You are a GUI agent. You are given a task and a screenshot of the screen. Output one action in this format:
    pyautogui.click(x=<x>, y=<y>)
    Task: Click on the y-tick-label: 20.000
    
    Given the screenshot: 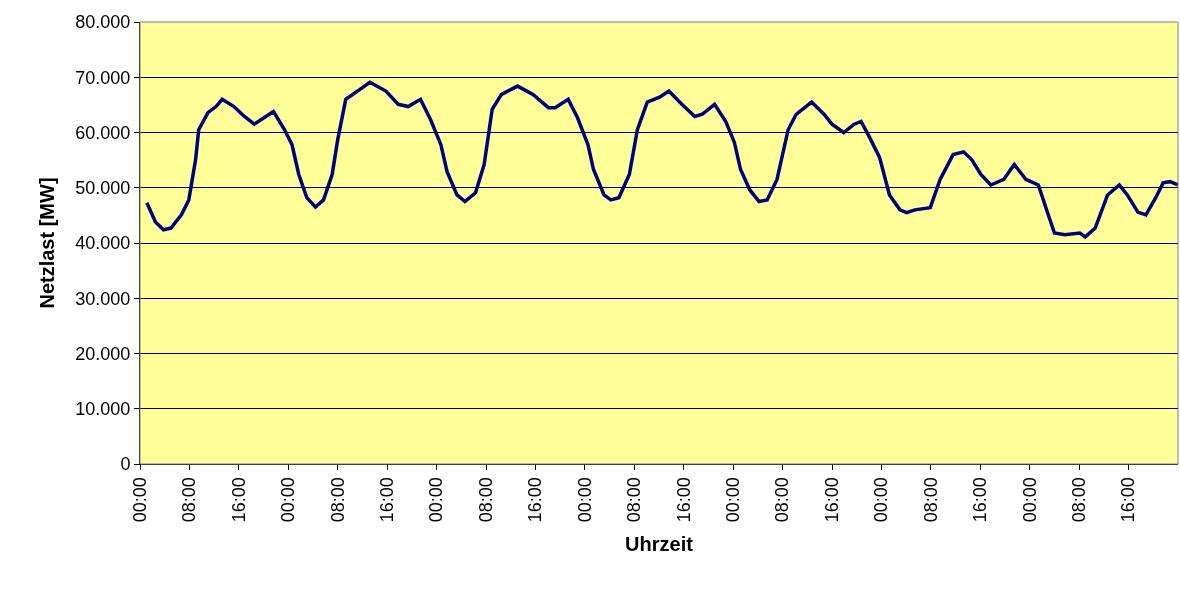 What is the action you would take?
    pyautogui.click(x=103, y=353)
    